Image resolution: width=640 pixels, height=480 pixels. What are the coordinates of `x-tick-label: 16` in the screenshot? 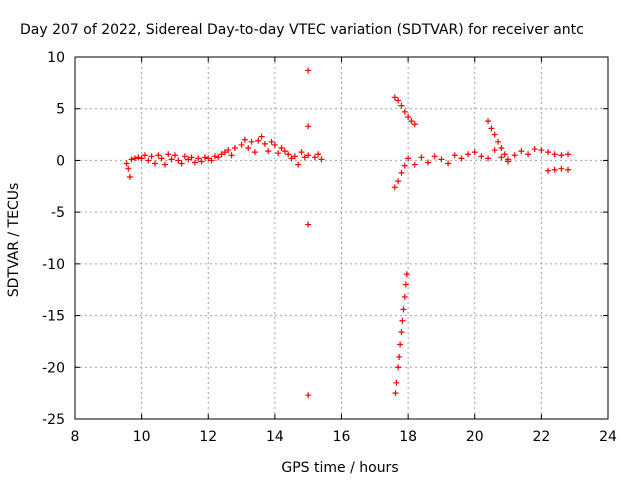 It's located at (342, 437).